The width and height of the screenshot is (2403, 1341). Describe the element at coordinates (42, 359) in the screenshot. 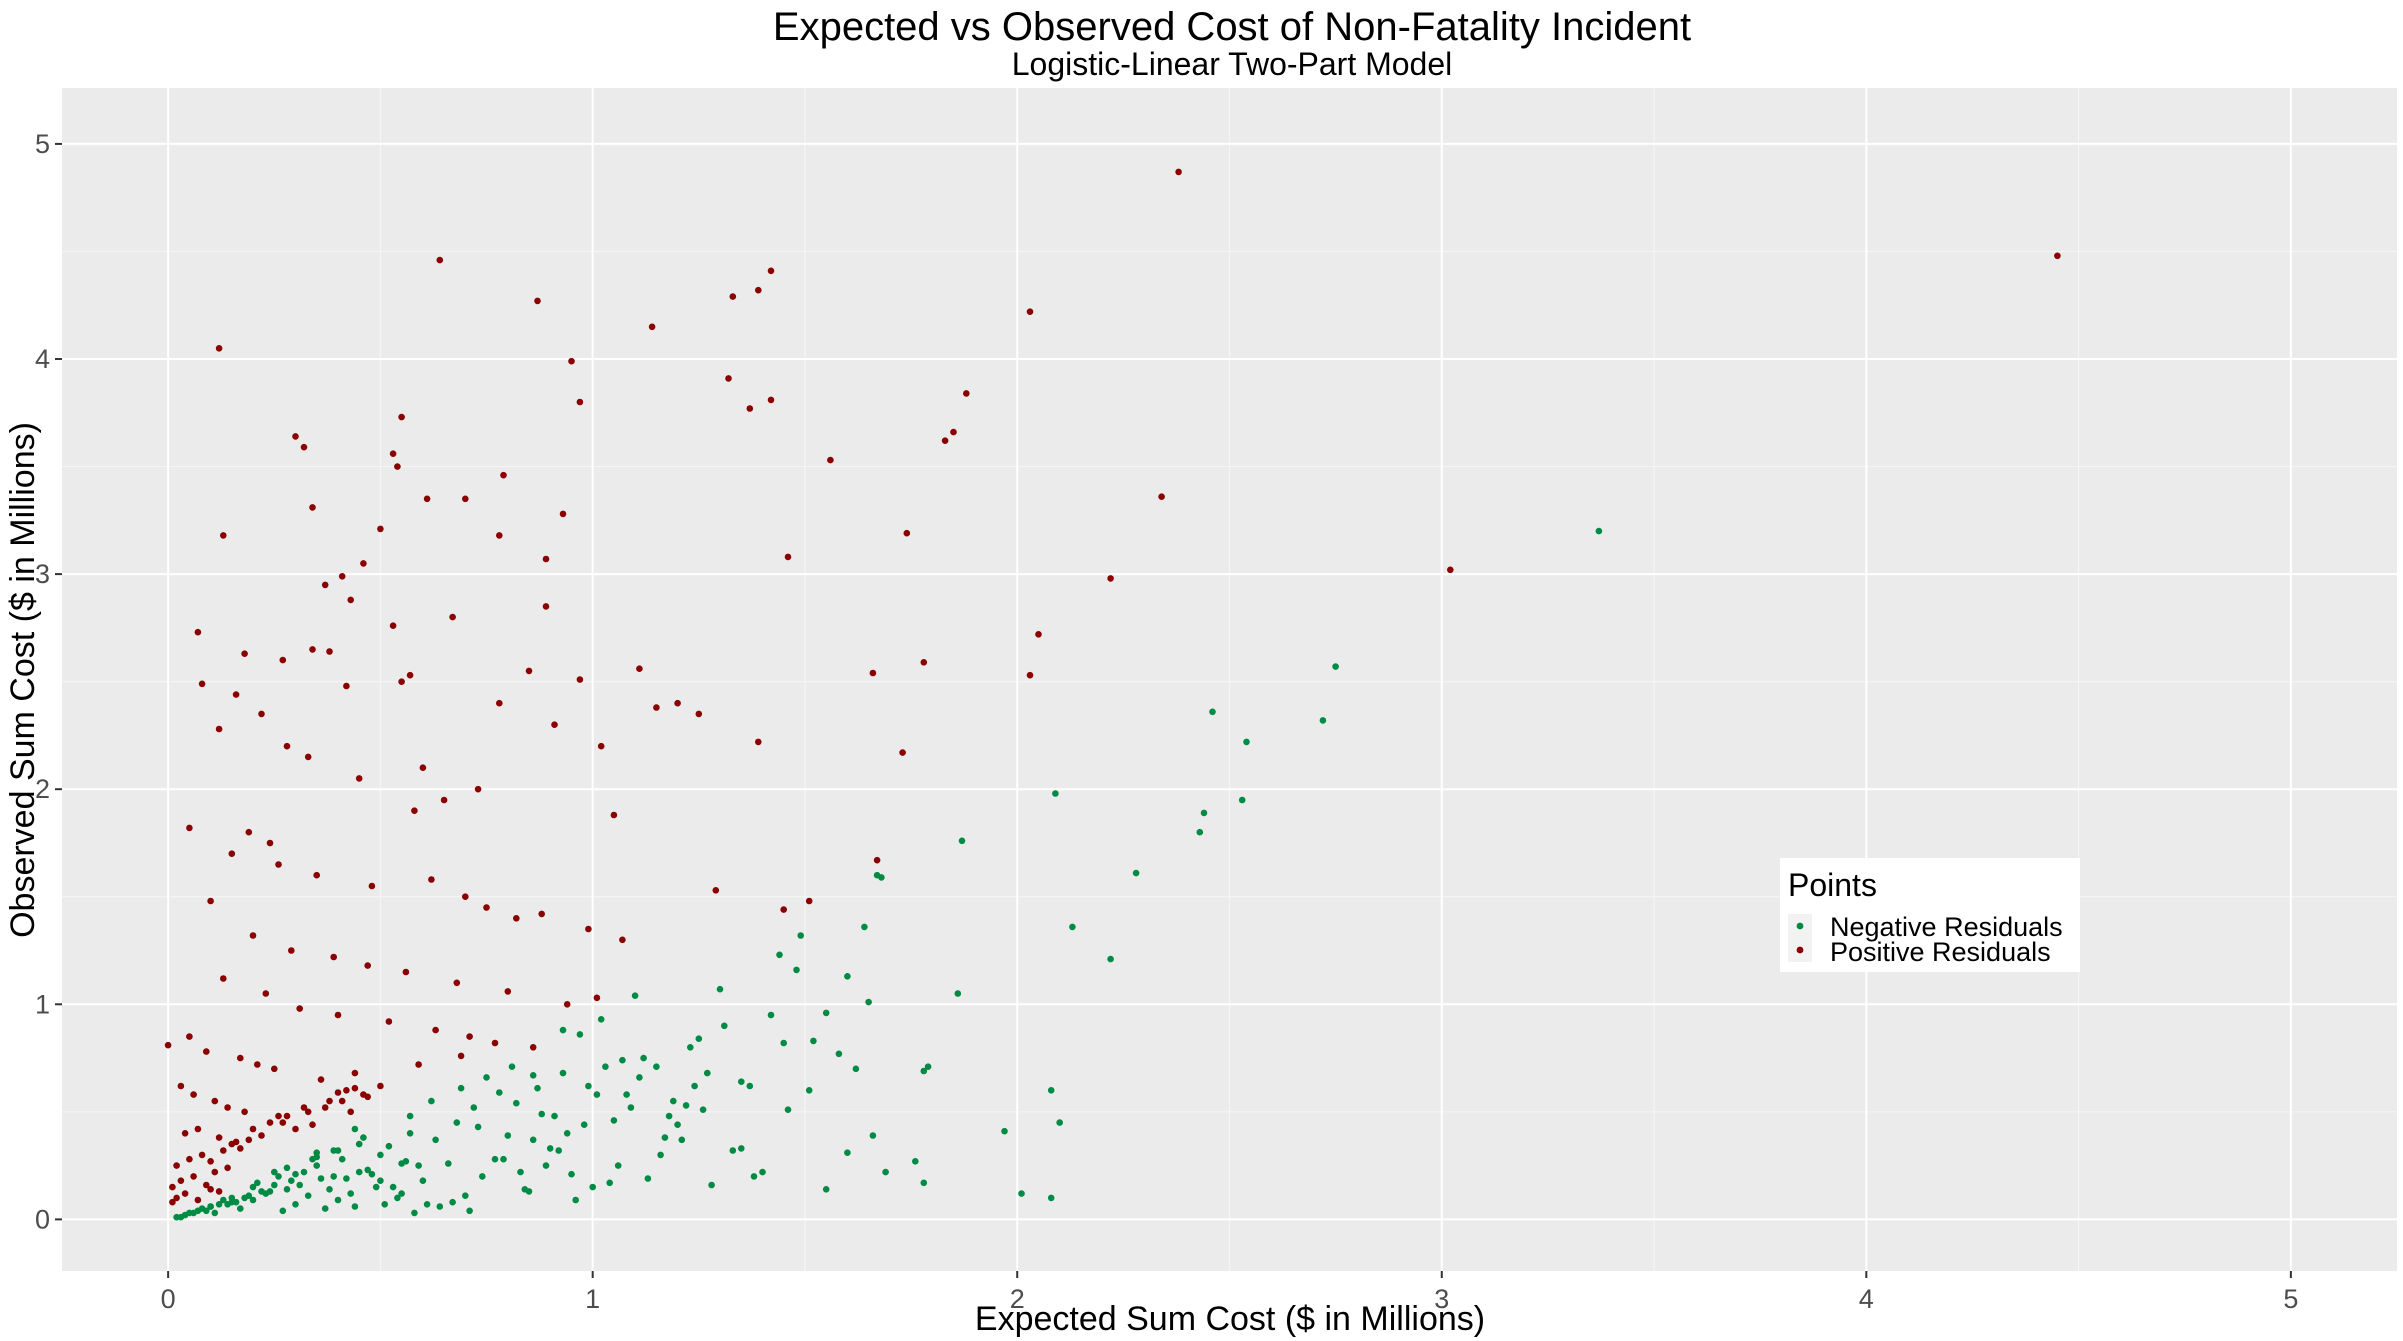

I see `y-tick-label: 4` at that location.